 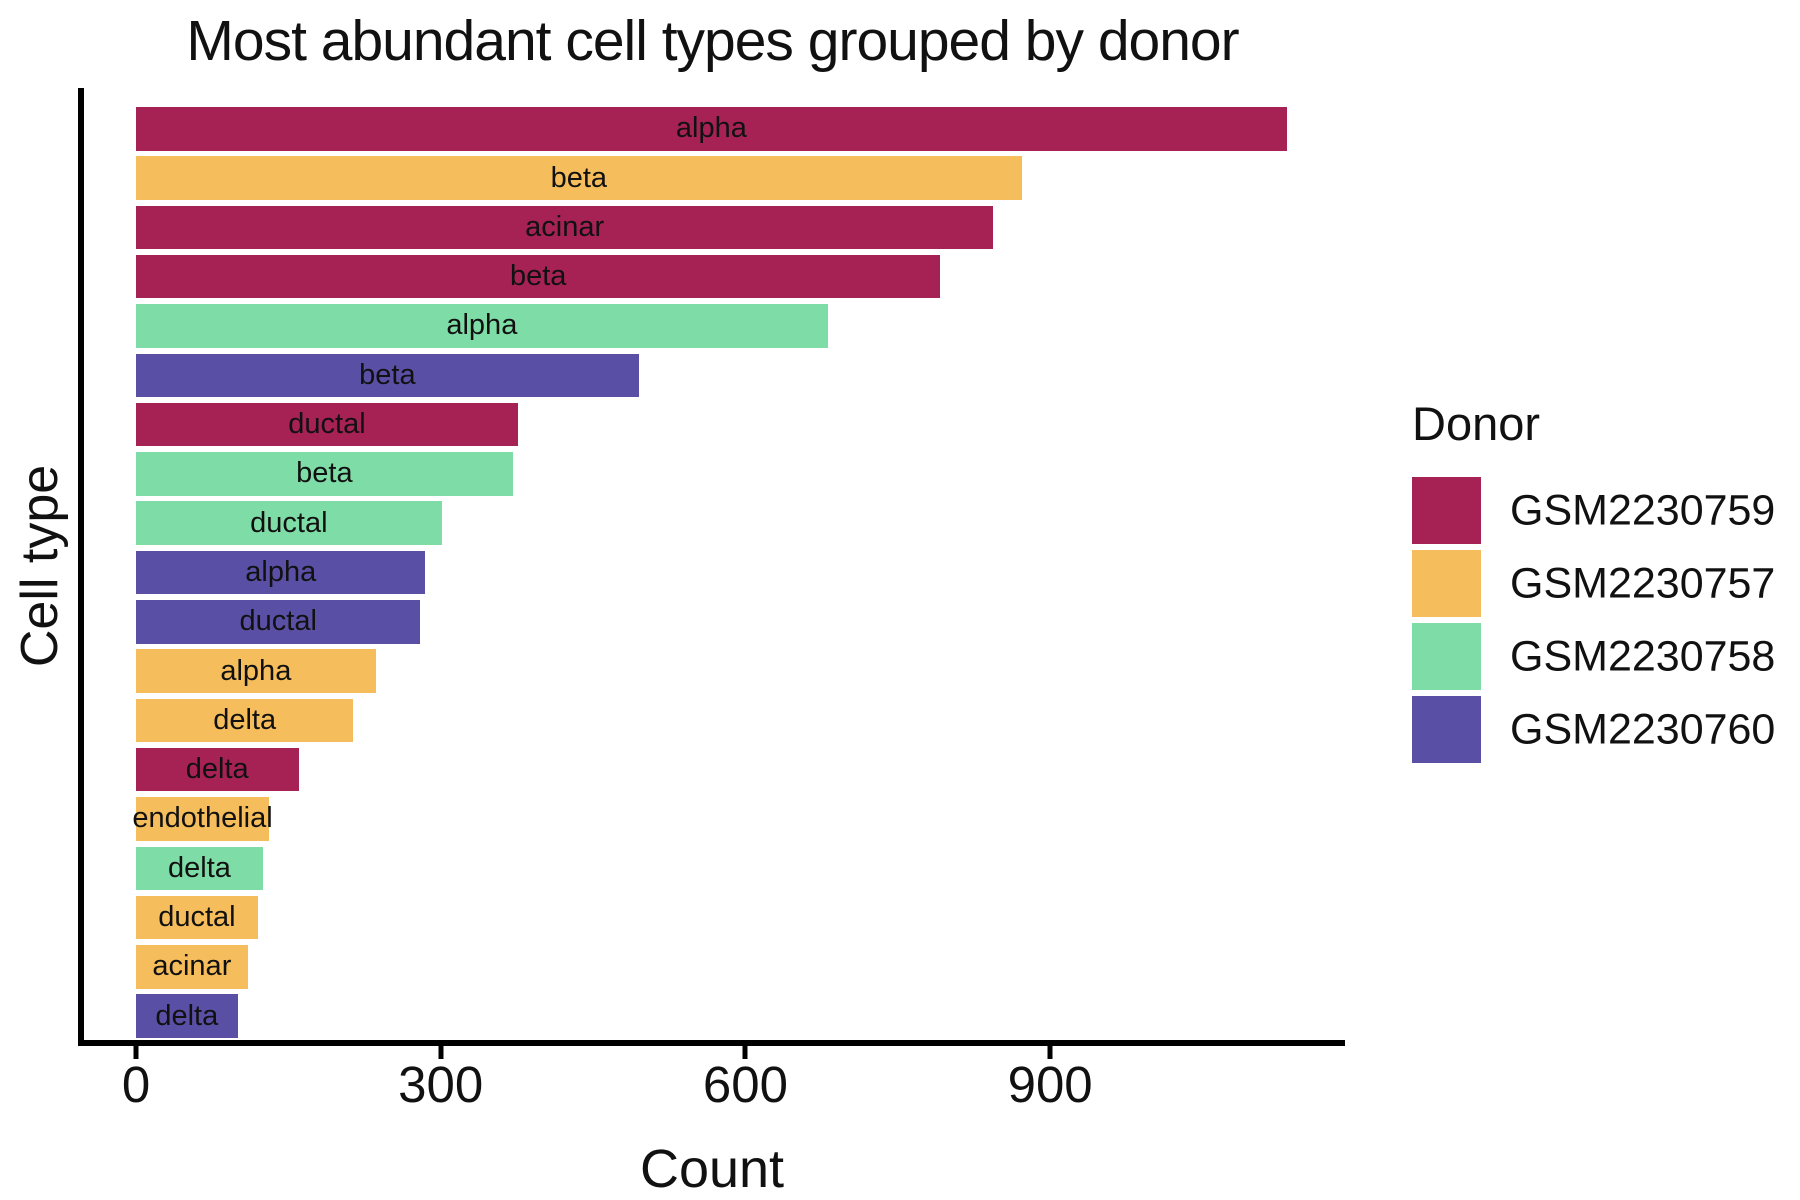 I want to click on bar-label: endothelial, so click(x=202, y=818).